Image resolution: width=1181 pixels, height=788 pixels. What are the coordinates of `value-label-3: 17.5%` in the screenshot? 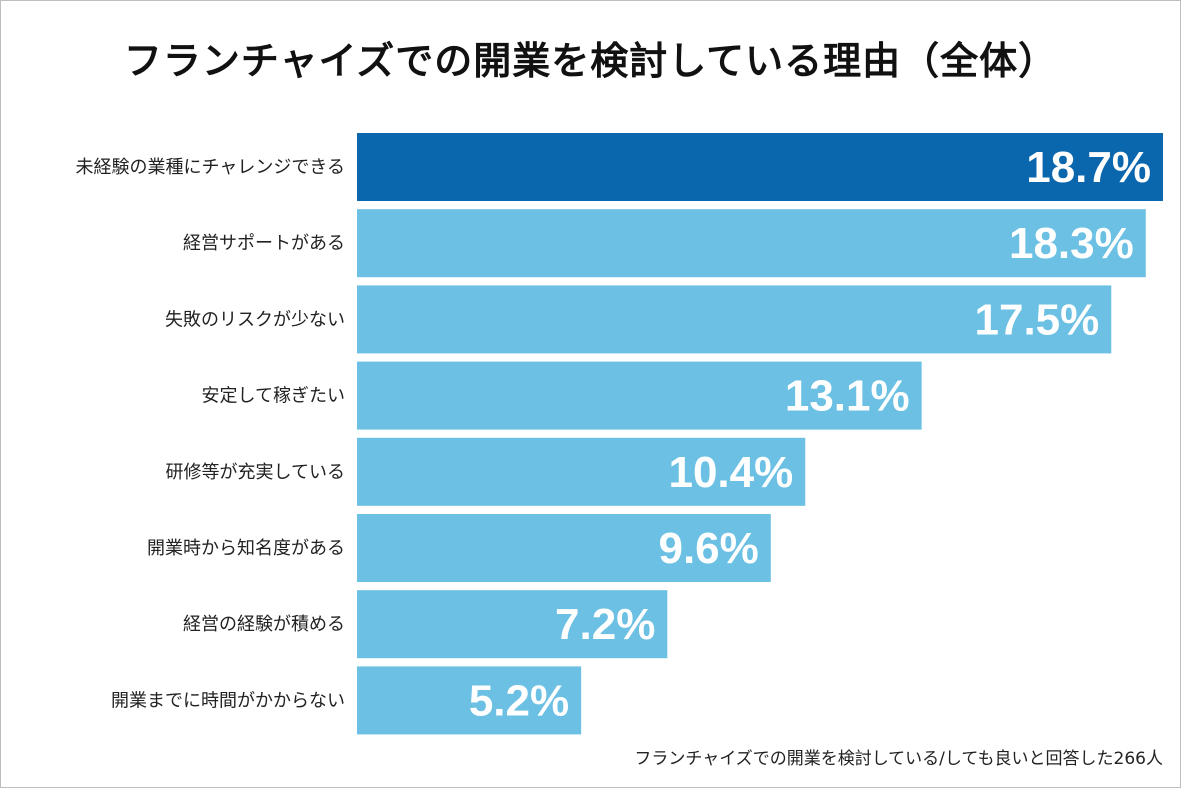 It's located at (1037, 319).